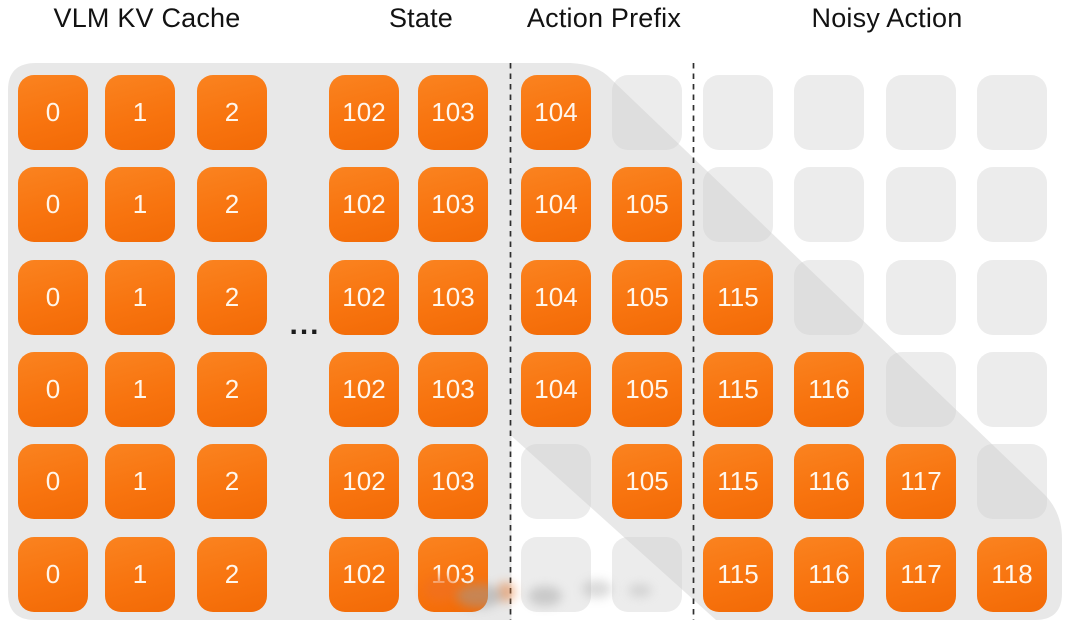  What do you see at coordinates (613, 528) in the screenshot?
I see `mask-white-notch` at bounding box center [613, 528].